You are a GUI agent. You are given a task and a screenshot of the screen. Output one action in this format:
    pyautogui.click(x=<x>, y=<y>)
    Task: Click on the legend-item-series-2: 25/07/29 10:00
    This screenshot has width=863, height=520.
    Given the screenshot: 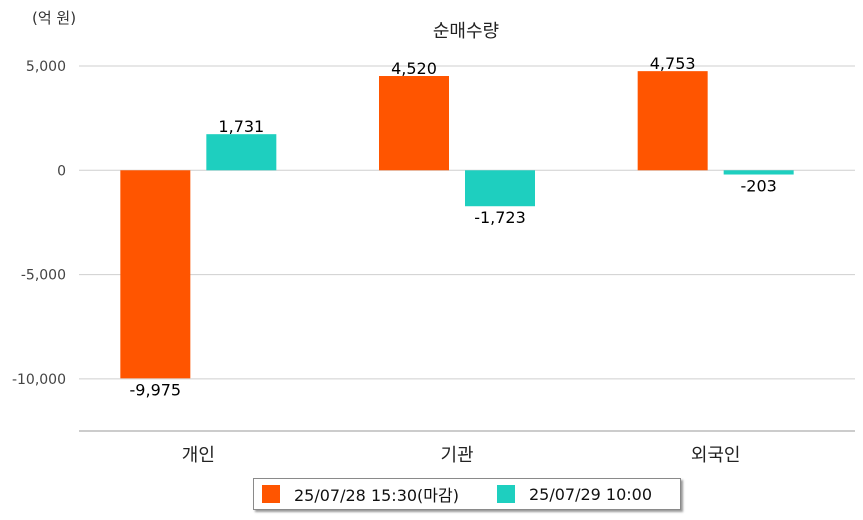 What is the action you would take?
    pyautogui.click(x=574, y=494)
    